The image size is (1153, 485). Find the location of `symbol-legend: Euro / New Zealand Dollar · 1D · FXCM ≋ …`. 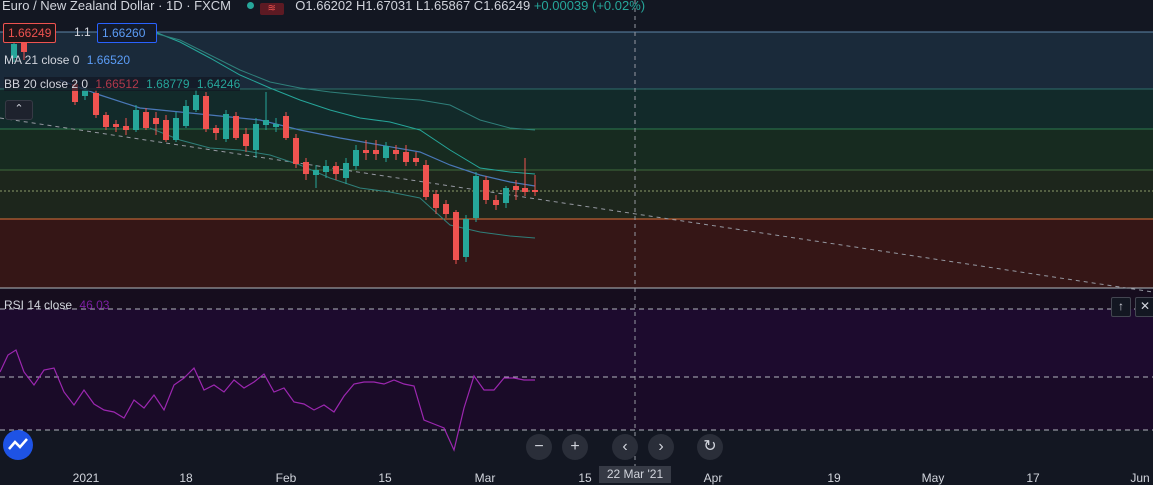

symbol-legend: Euro / New Zealand Dollar · 1D · FXCM ≋ … is located at coordinates (323, 7).